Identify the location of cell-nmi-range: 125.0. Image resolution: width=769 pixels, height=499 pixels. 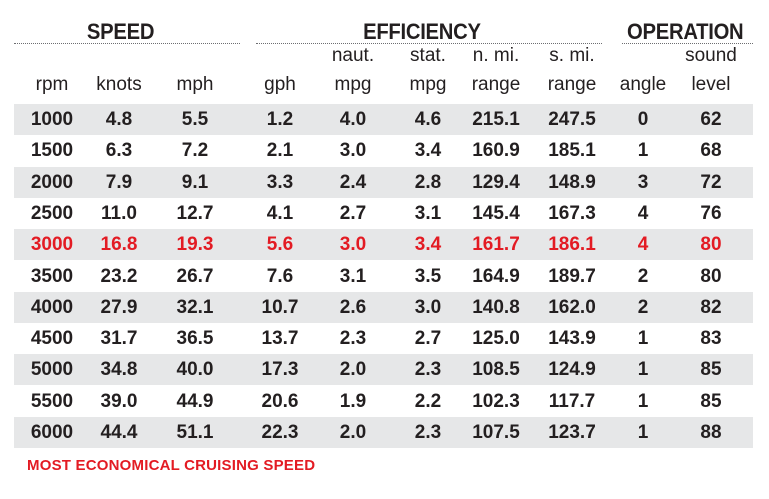
(496, 339).